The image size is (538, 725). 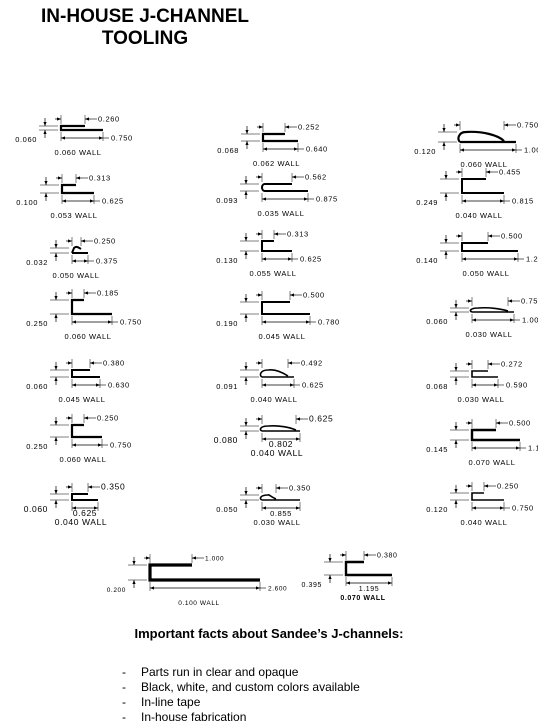 What do you see at coordinates (220, 672) in the screenshot?
I see `facts-item-text: Parts run in clear and opaque` at bounding box center [220, 672].